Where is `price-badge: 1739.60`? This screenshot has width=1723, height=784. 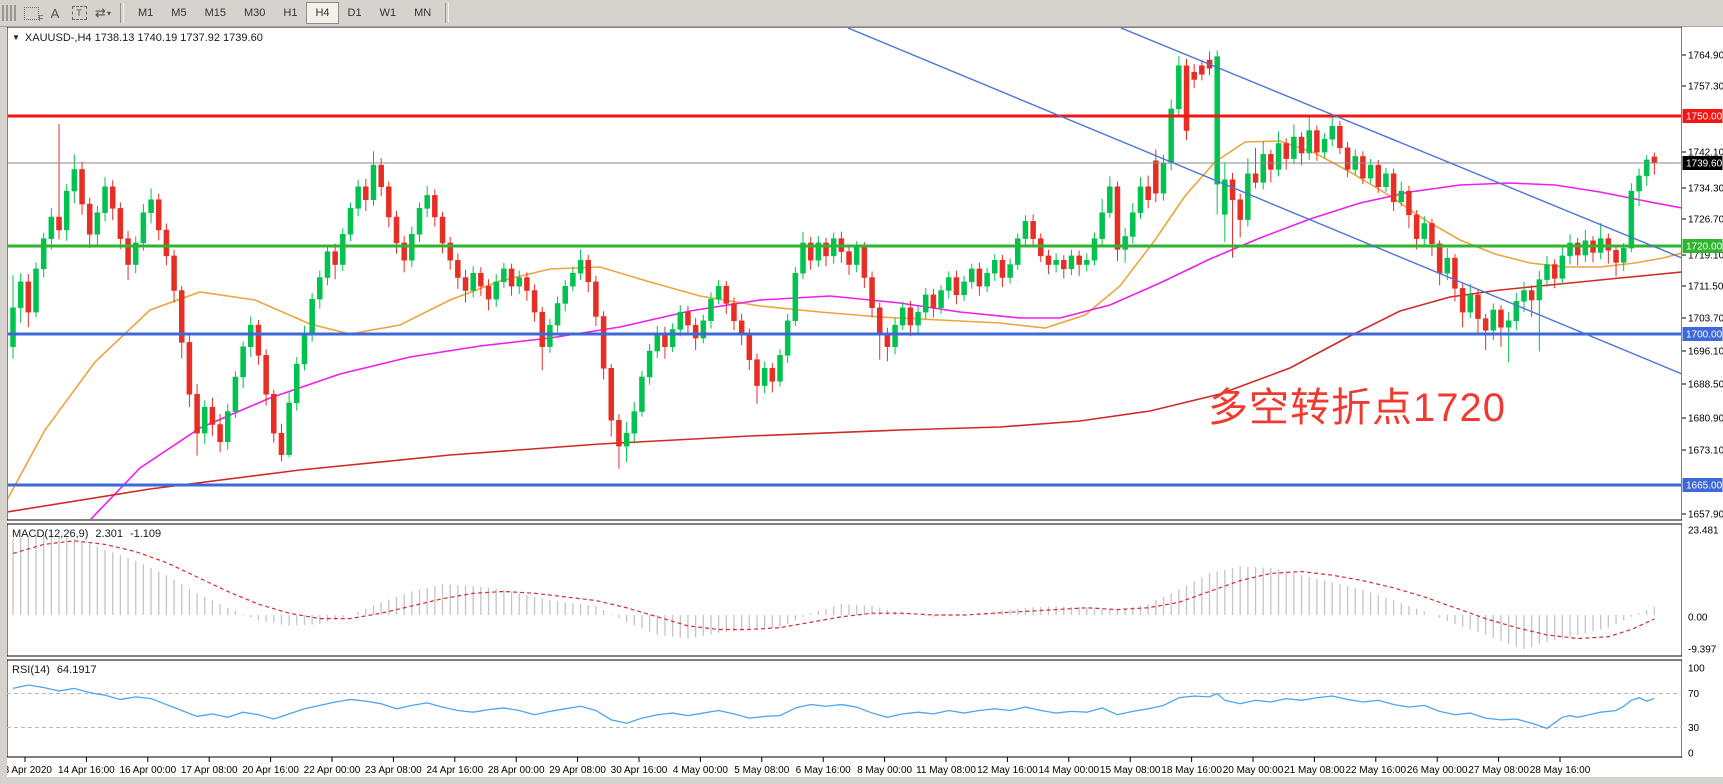
price-badge: 1739.60 is located at coordinates (1704, 164).